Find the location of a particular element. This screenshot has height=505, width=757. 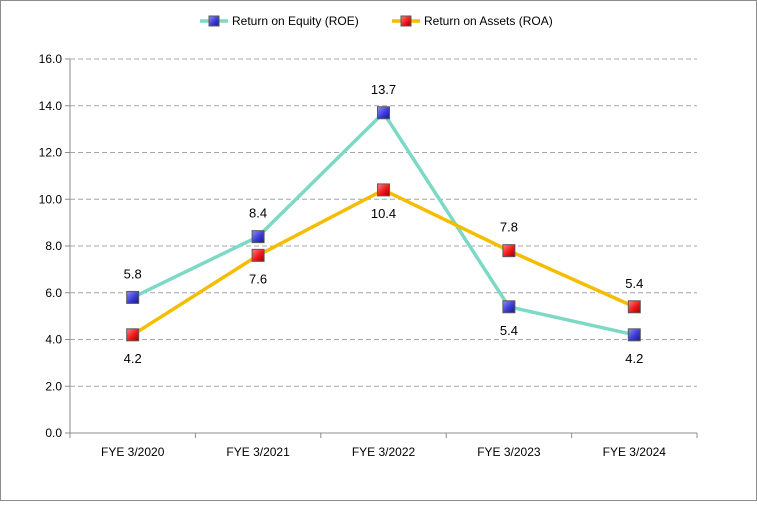

x-tick-label: FYE 3/2023 is located at coordinates (509, 452).